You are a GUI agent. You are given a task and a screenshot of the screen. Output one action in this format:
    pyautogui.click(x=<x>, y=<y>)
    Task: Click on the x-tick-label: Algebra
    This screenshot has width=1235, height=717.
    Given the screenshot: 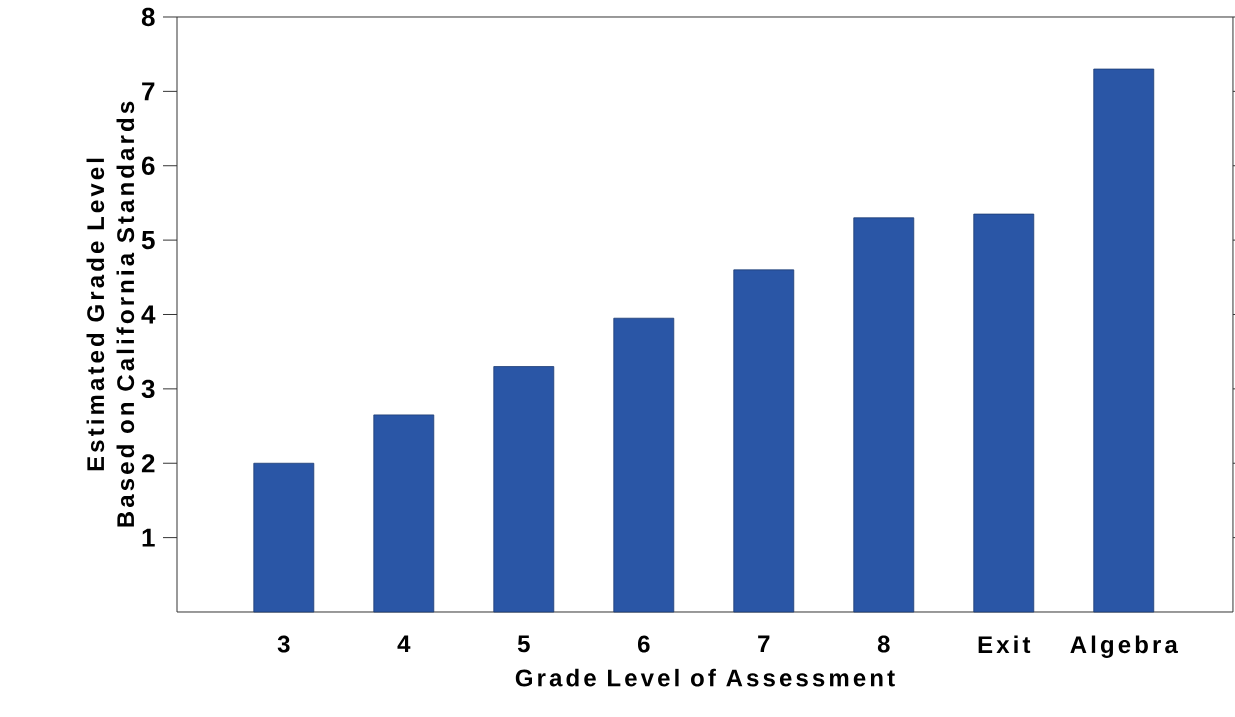 What is the action you would take?
    pyautogui.click(x=1124, y=646)
    